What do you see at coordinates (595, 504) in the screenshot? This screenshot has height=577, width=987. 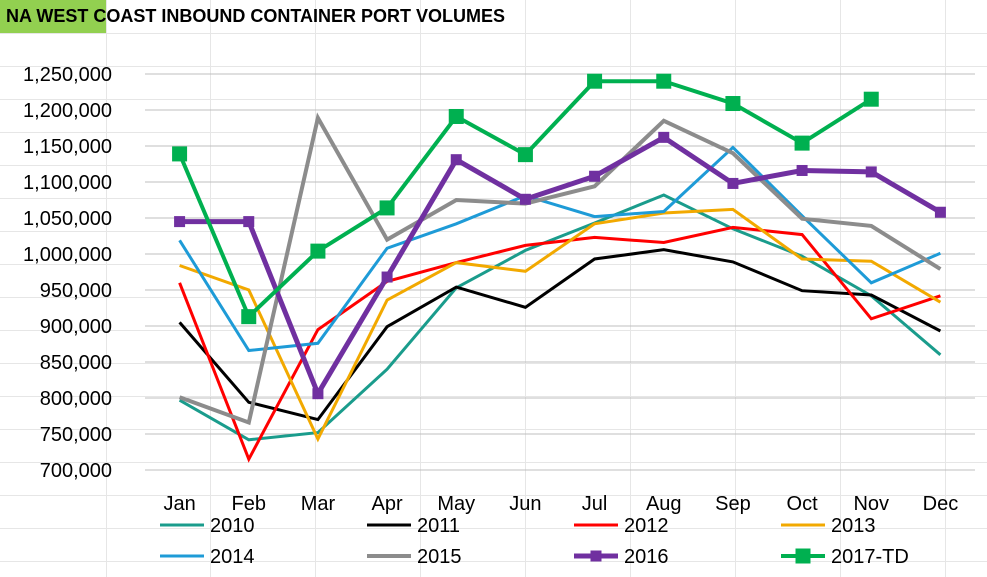 I see `x-tick-label: Jul` at bounding box center [595, 504].